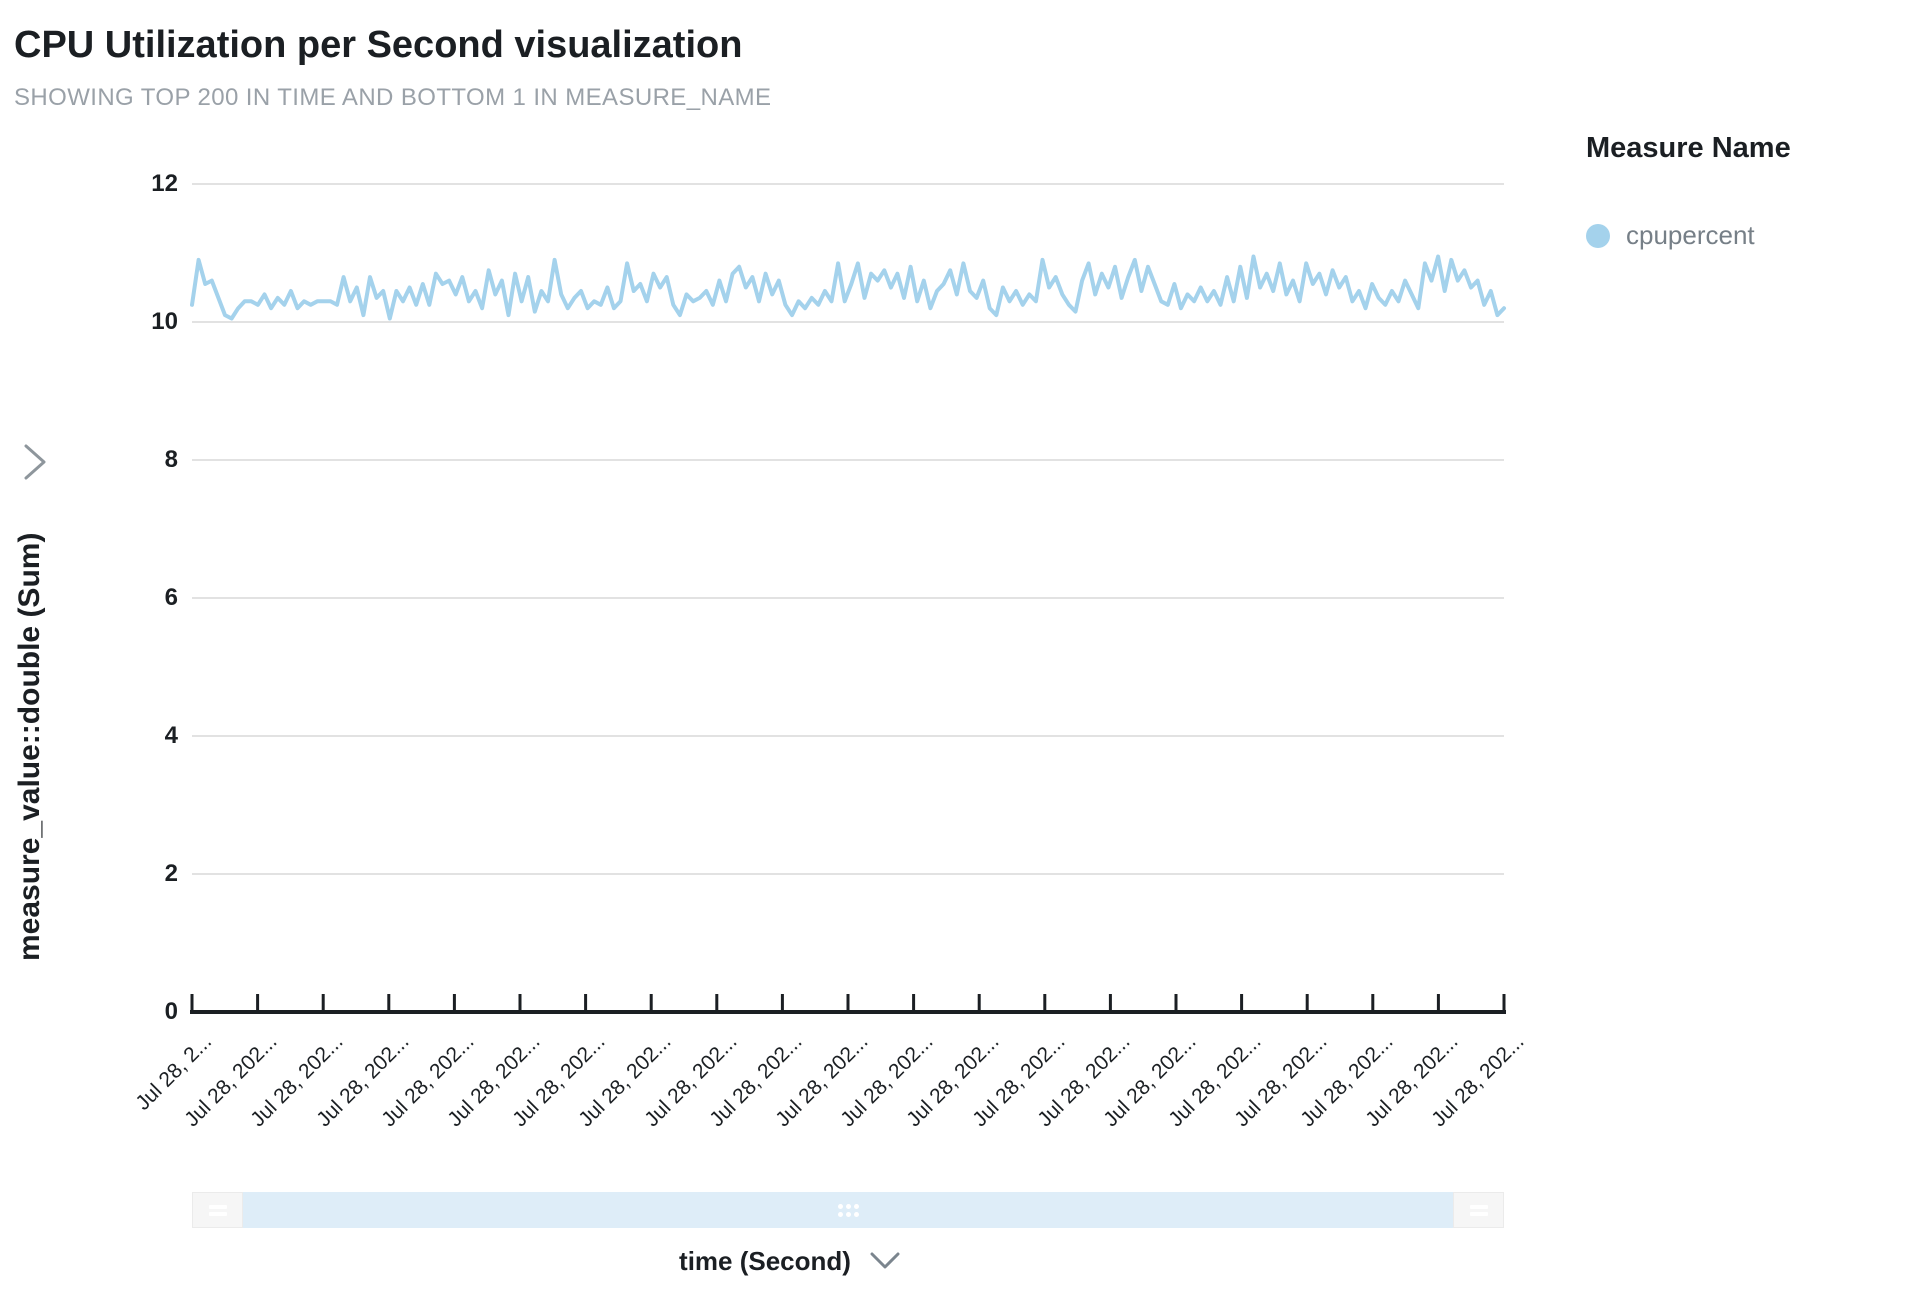 The height and width of the screenshot is (1292, 1928). I want to click on legend-item-cpupercent: cpupercent, so click(1670, 235).